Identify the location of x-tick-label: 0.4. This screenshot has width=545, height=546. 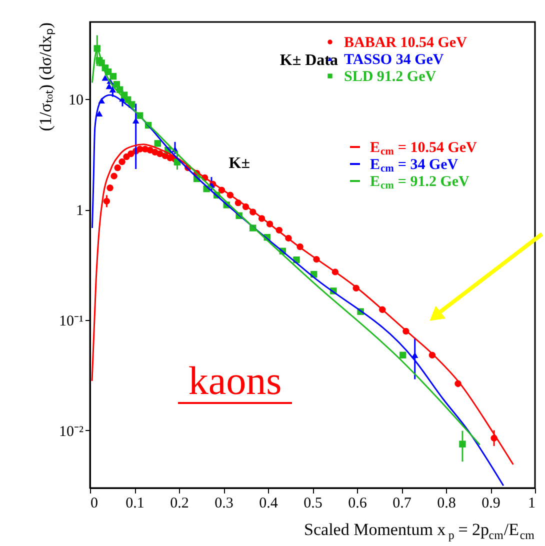
(268, 504).